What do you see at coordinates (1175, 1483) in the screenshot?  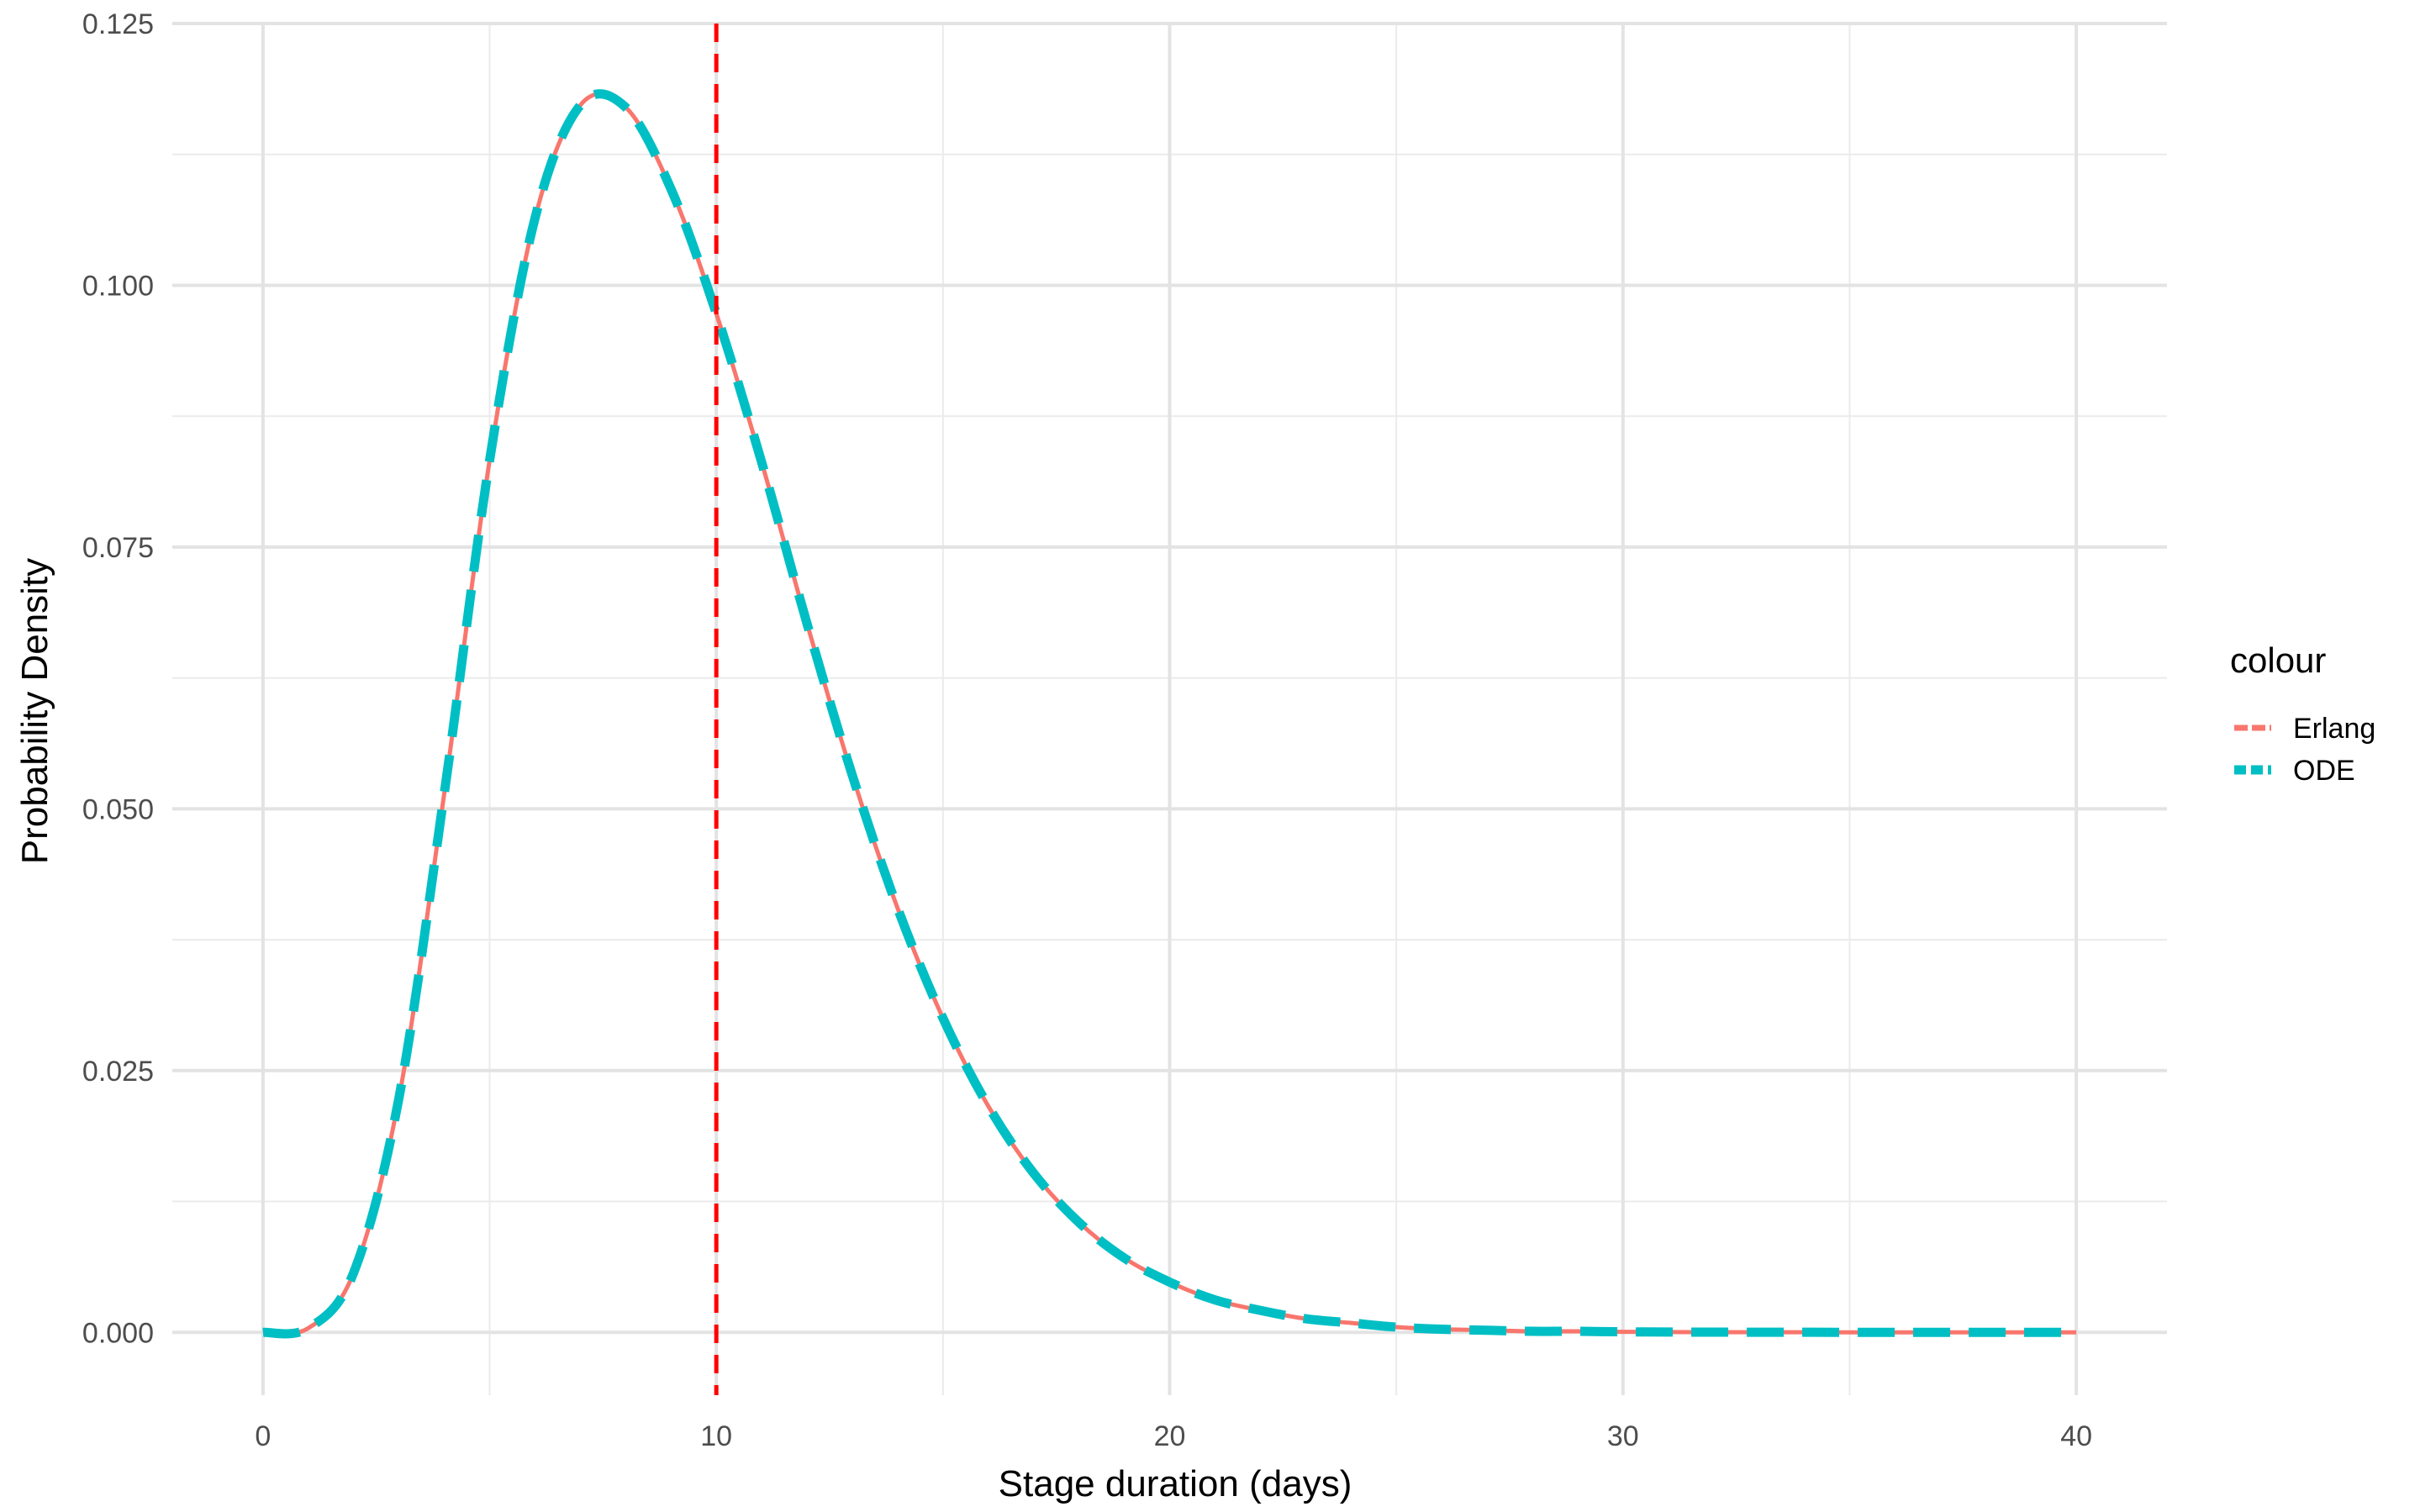 I see `x-axis-title: Stage duration (days)` at bounding box center [1175, 1483].